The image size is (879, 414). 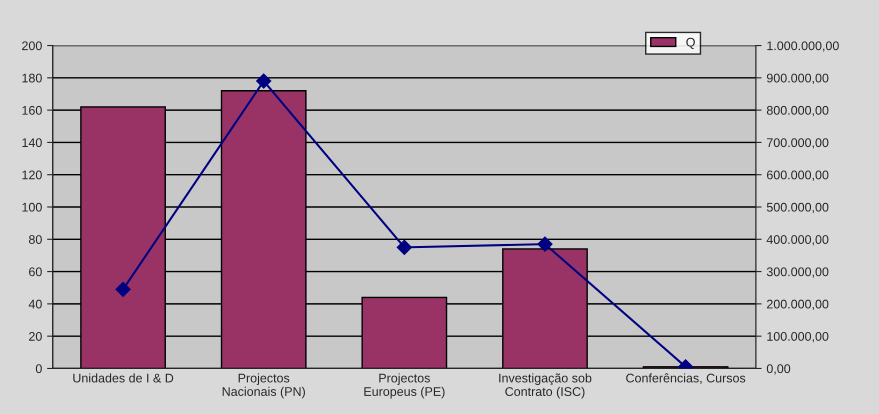 What do you see at coordinates (797, 79) in the screenshot?
I see `y2-tick-label: 900.000,00` at bounding box center [797, 79].